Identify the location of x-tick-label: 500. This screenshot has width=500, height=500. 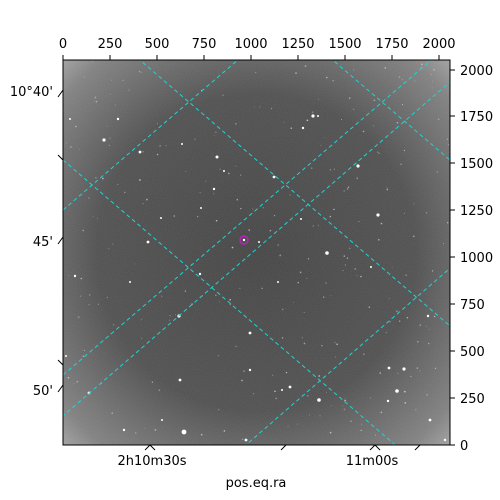
(157, 44).